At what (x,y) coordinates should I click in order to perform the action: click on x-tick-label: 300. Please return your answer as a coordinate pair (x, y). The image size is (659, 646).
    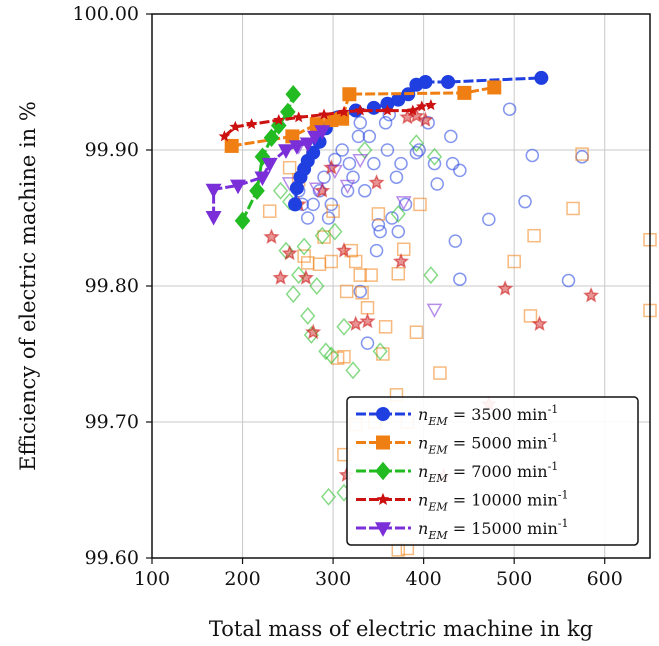
    Looking at the image, I should click on (333, 579).